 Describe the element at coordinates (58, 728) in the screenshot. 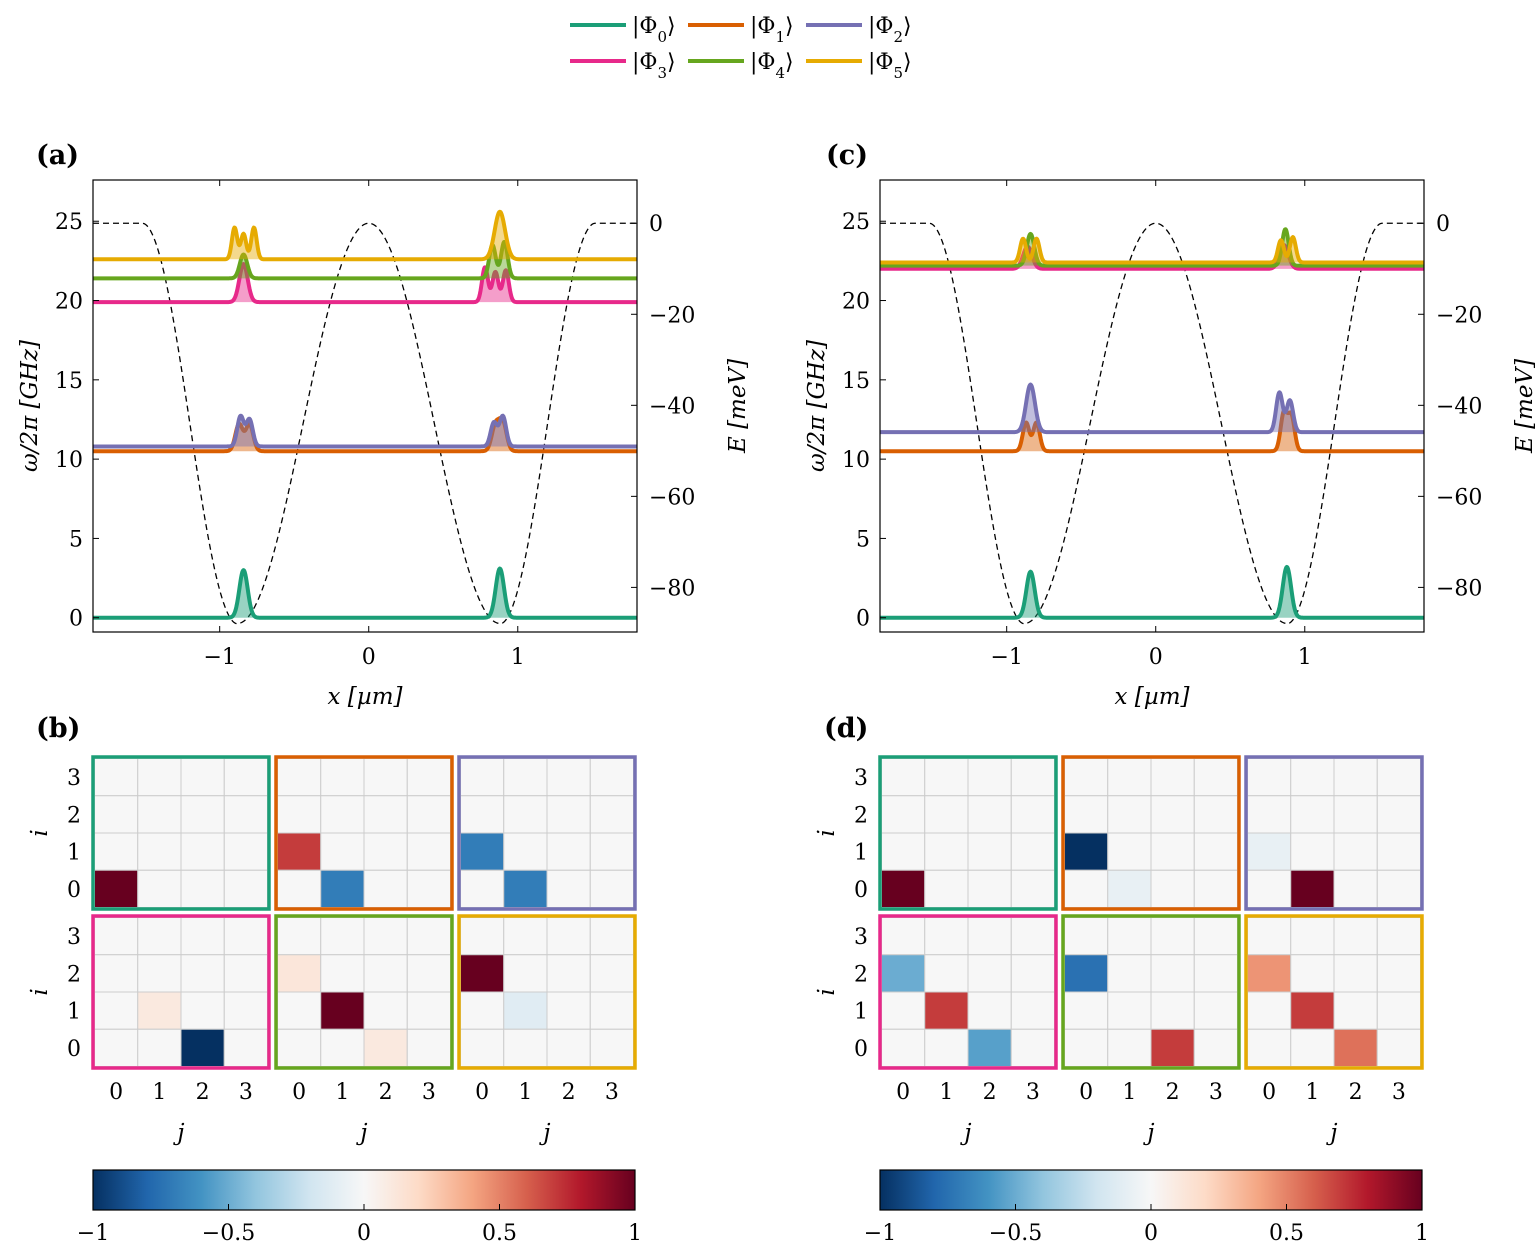

I see `panel-label-b: (b)` at that location.